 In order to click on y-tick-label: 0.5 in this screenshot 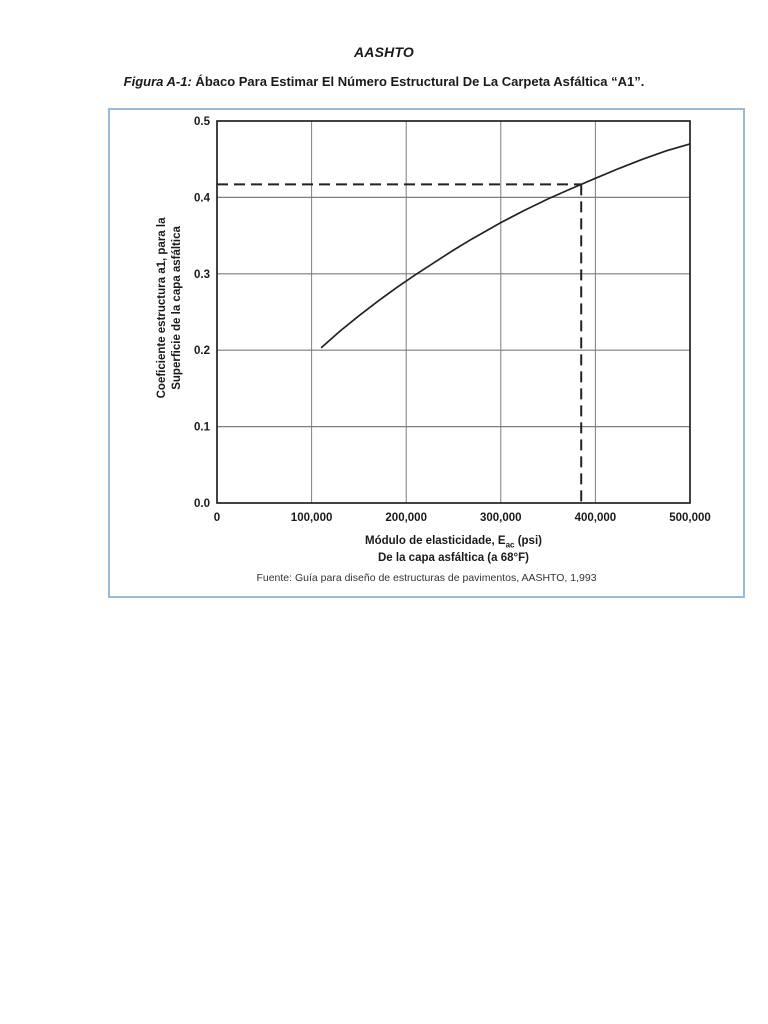, I will do `click(202, 122)`.